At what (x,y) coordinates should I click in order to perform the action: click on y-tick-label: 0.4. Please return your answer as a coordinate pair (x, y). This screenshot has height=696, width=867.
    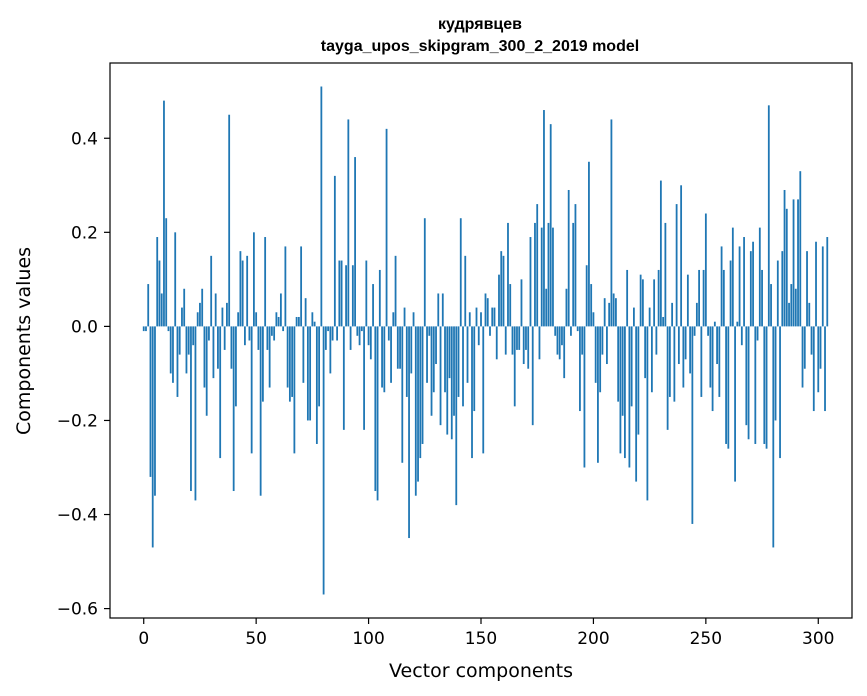
    Looking at the image, I should click on (84, 139).